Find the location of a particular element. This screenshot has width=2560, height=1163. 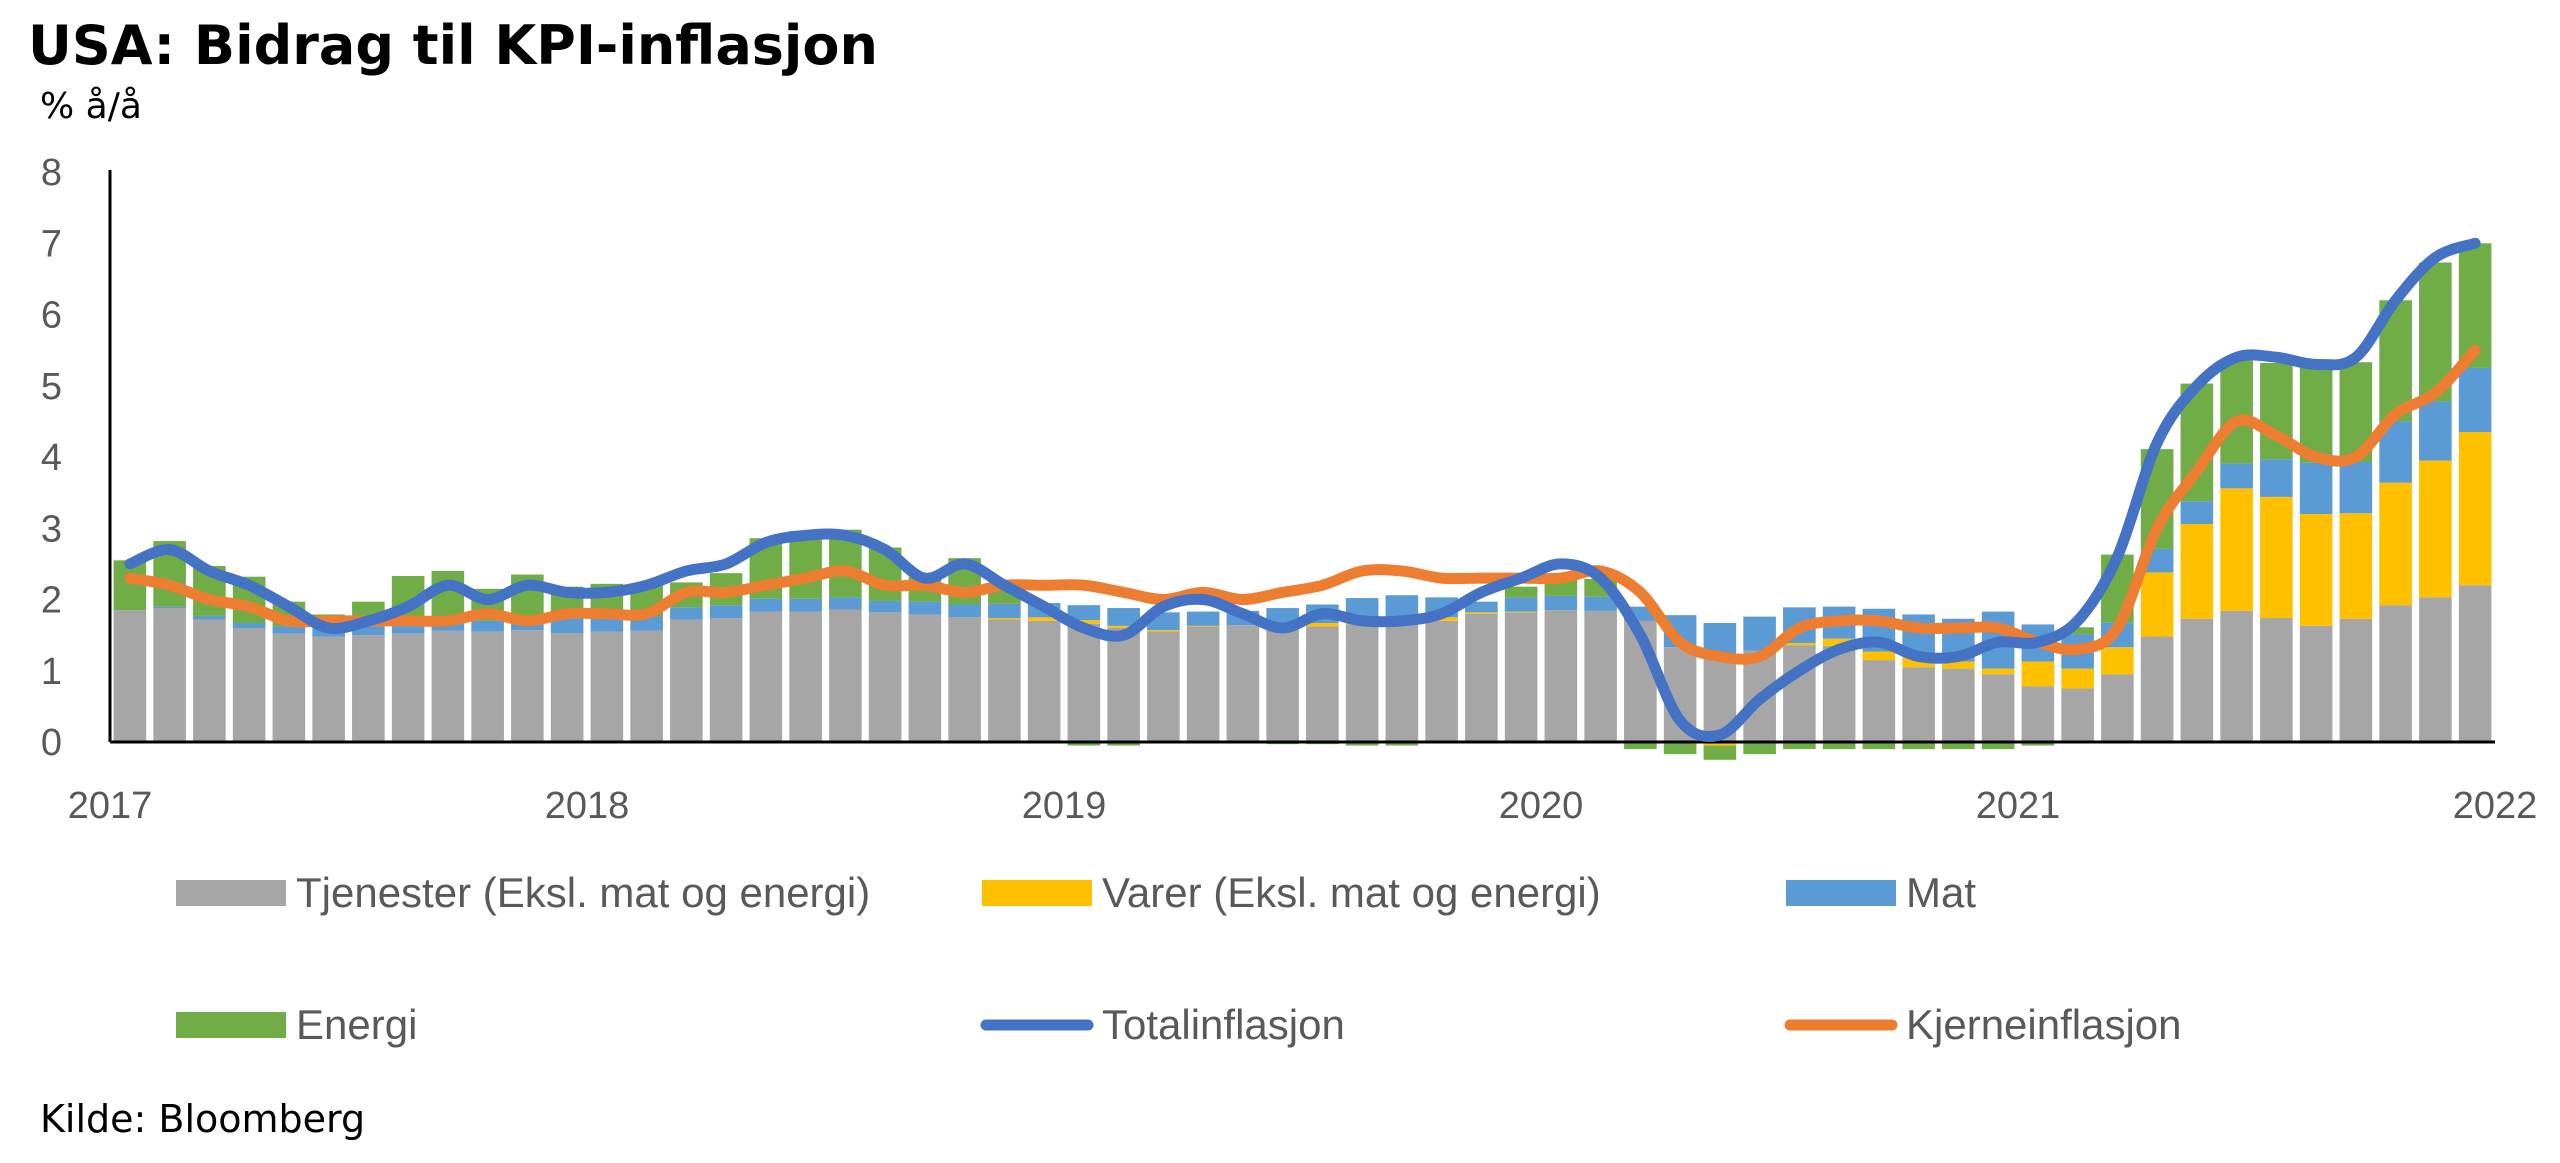

legend-swatch-services is located at coordinates (231, 893).